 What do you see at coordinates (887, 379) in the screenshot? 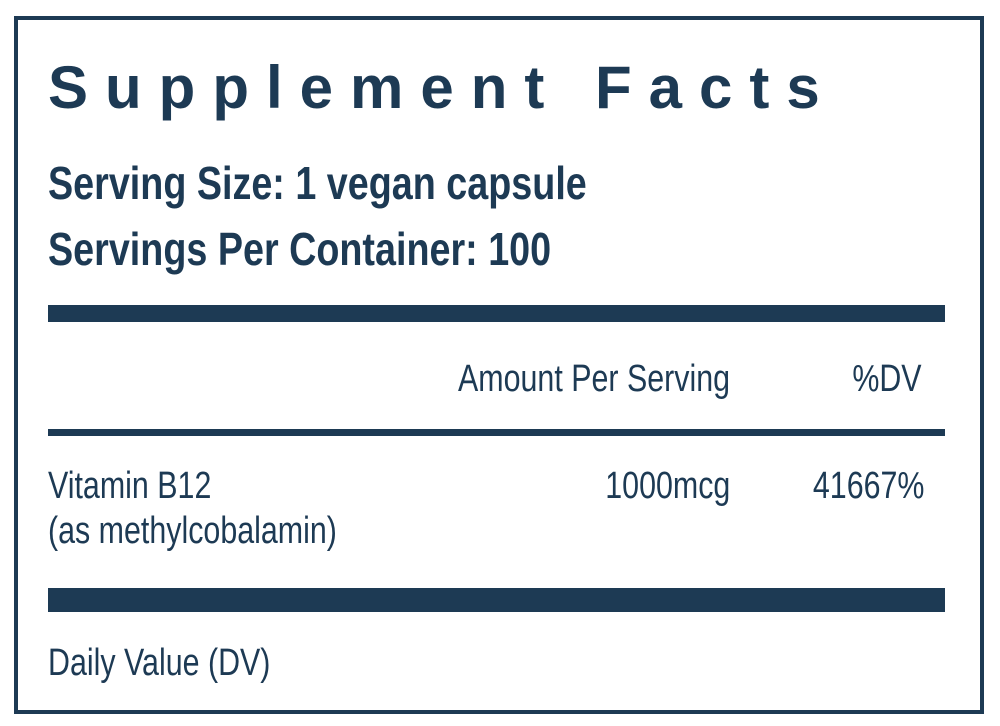
I see `column-header: %DV` at bounding box center [887, 379].